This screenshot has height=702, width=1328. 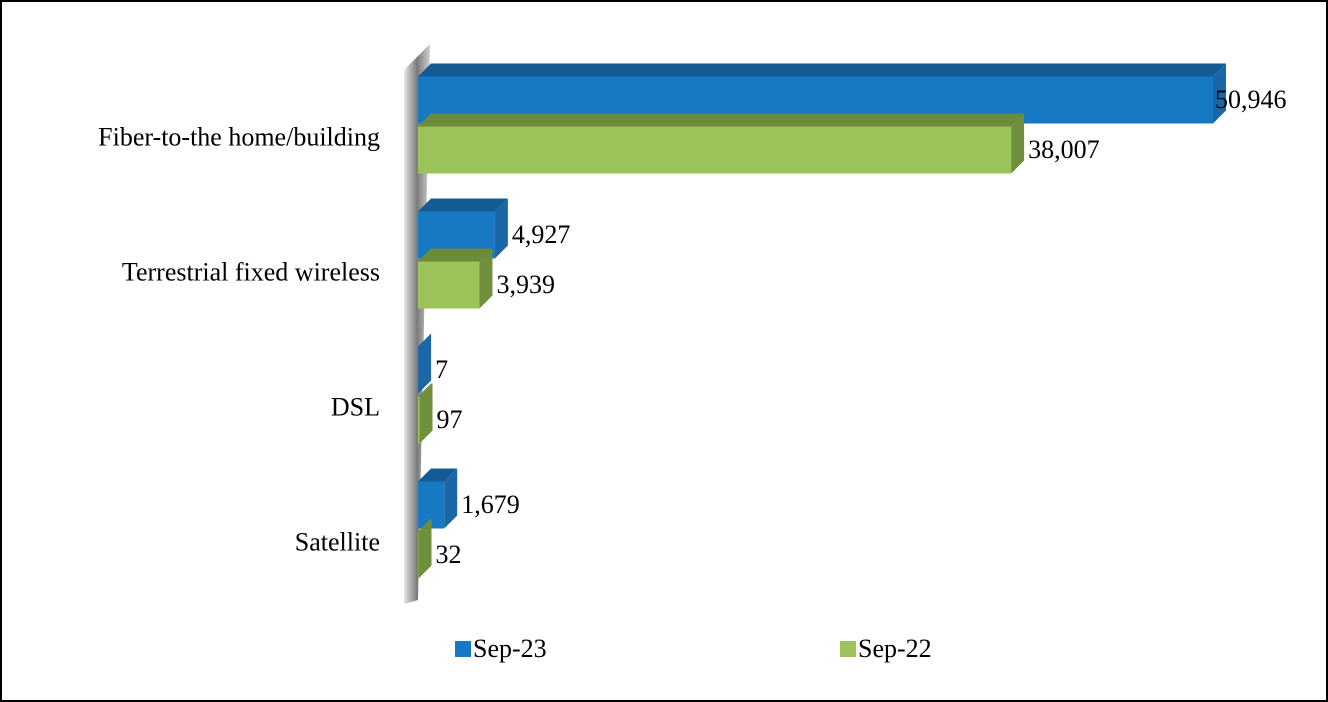 What do you see at coordinates (510, 648) in the screenshot?
I see `legend-label: Sep-23` at bounding box center [510, 648].